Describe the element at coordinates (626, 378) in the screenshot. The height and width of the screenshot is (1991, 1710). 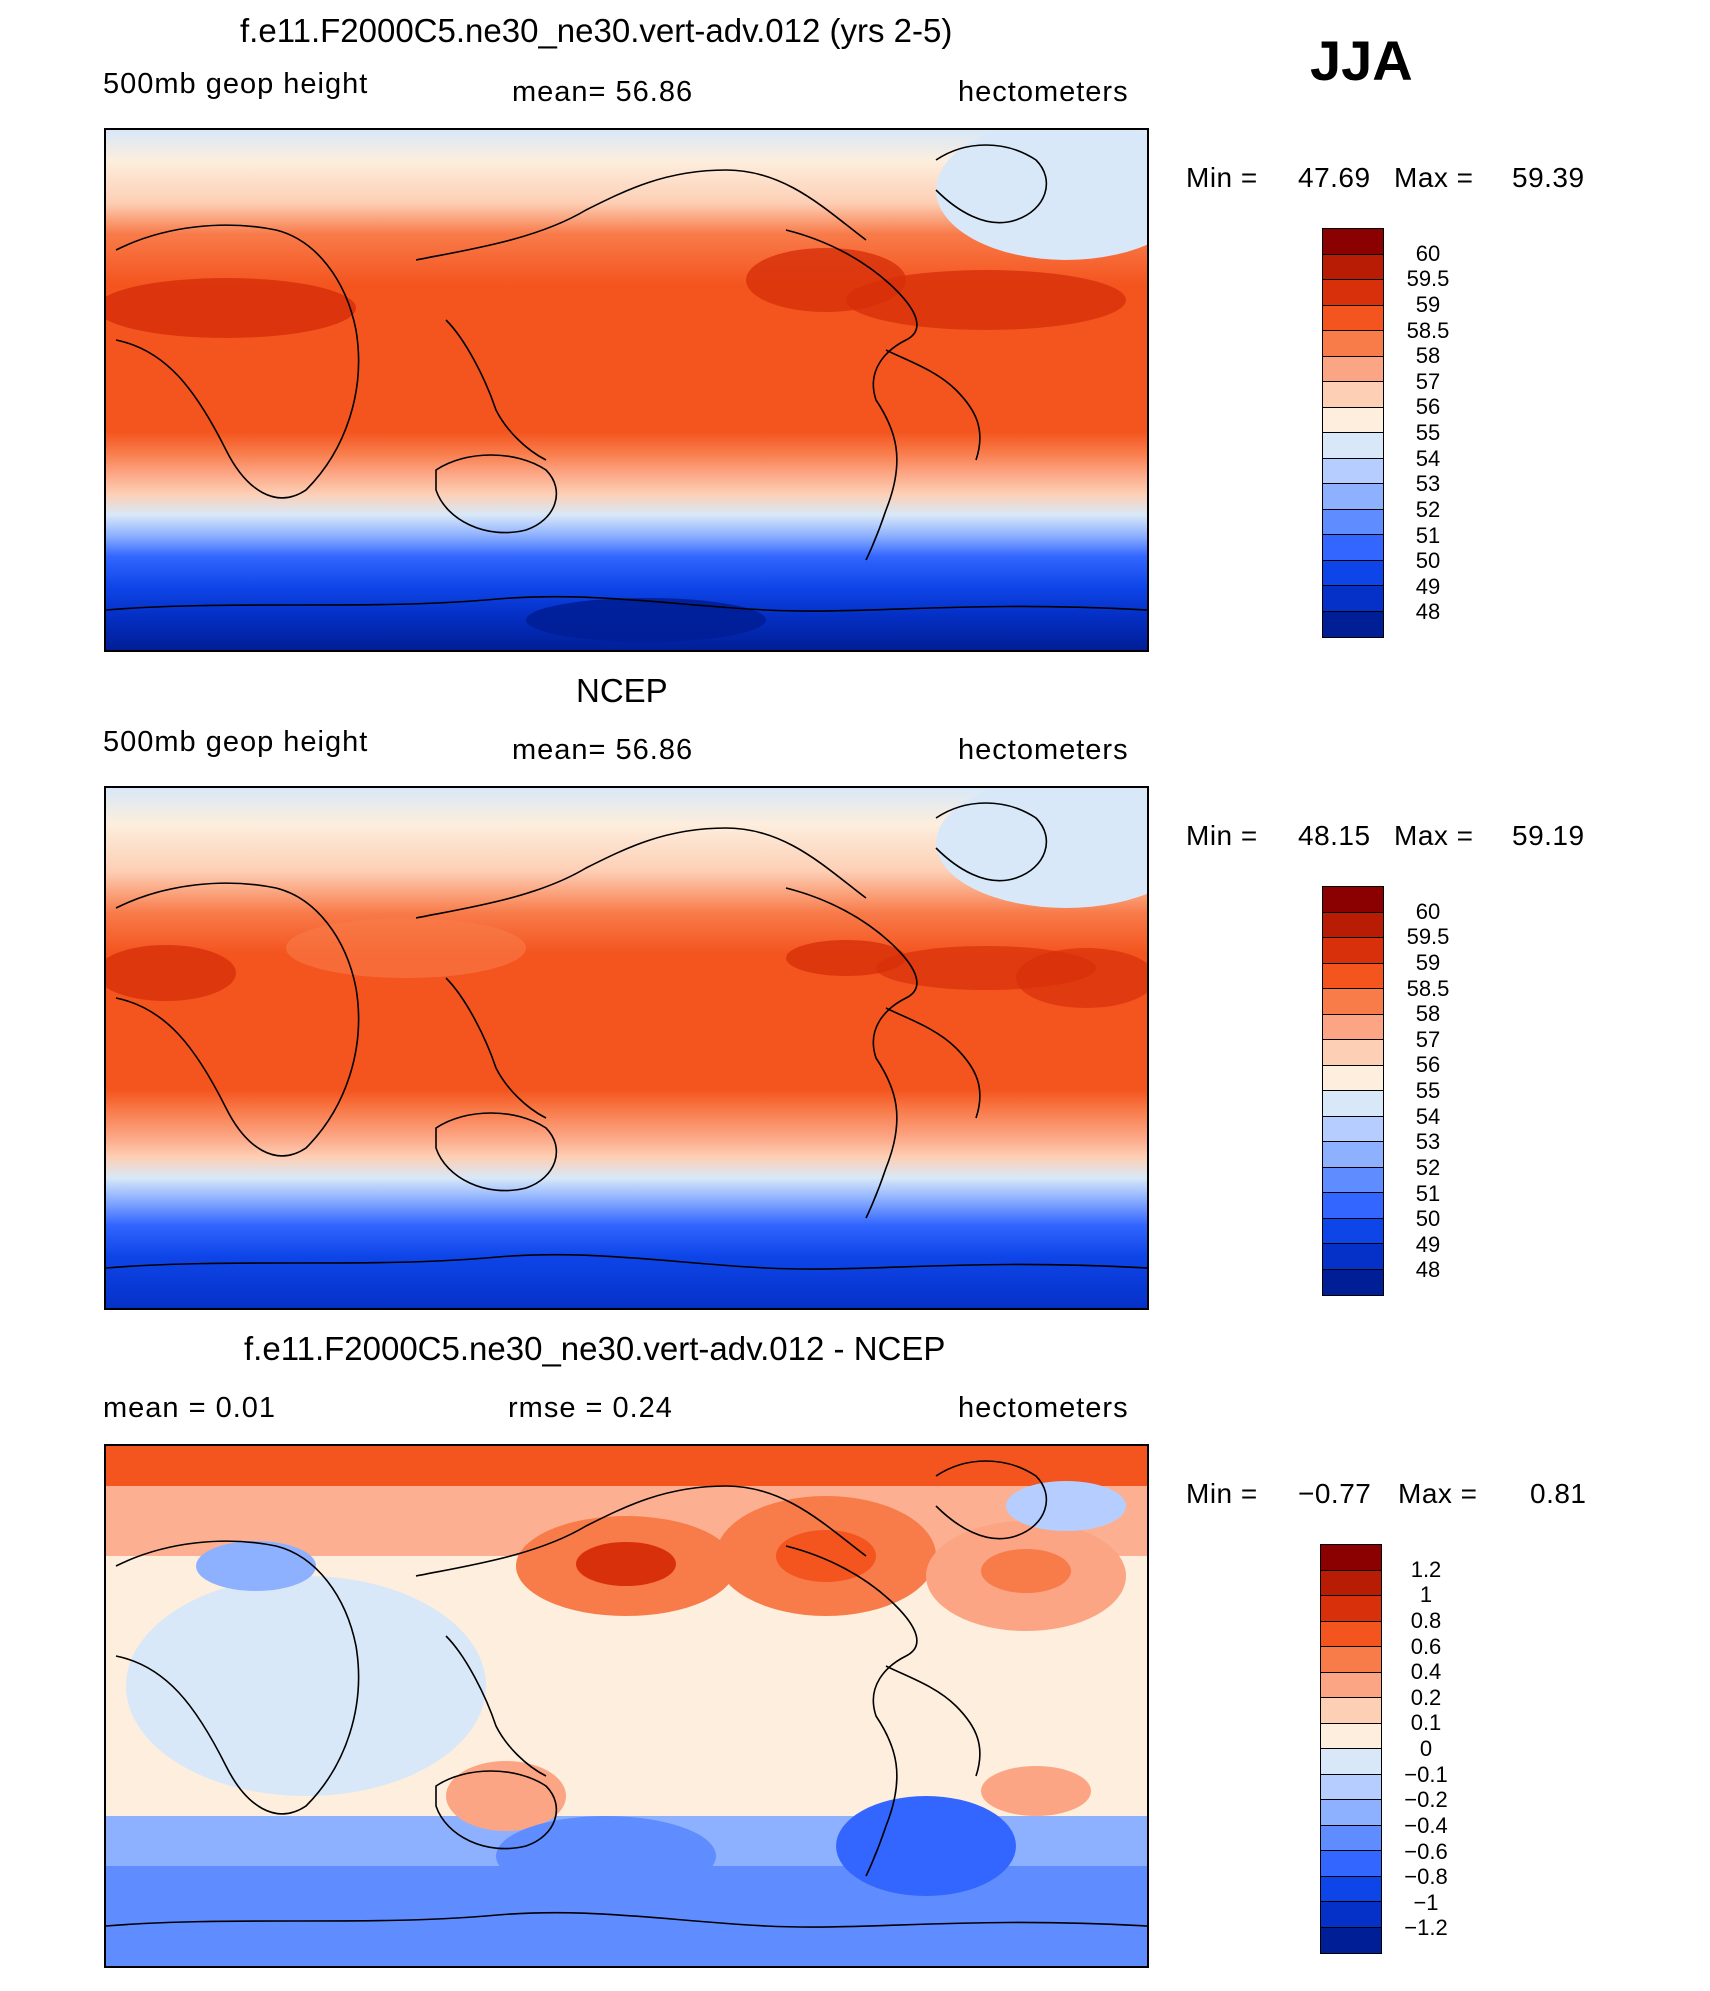
I see `panel-1-coastlines` at that location.